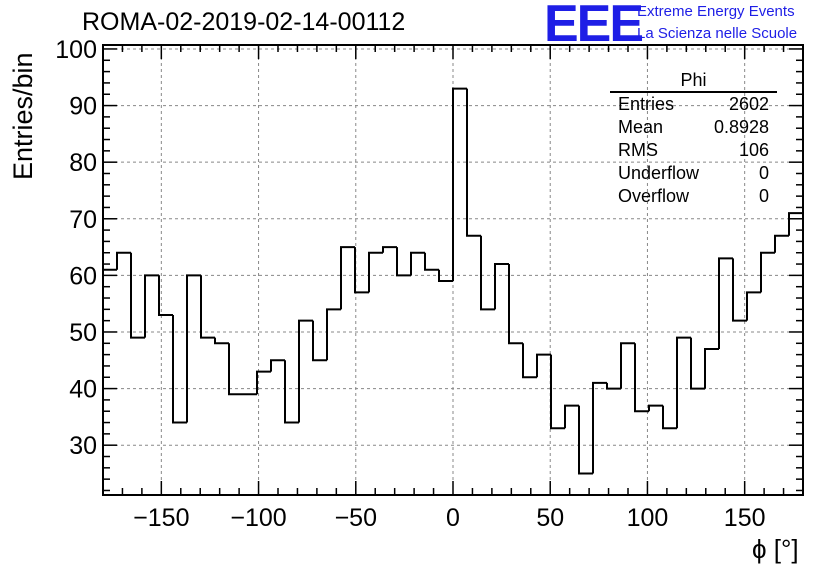 The height and width of the screenshot is (572, 836). What do you see at coordinates (550, 518) in the screenshot?
I see `x-tick-label: 50` at bounding box center [550, 518].